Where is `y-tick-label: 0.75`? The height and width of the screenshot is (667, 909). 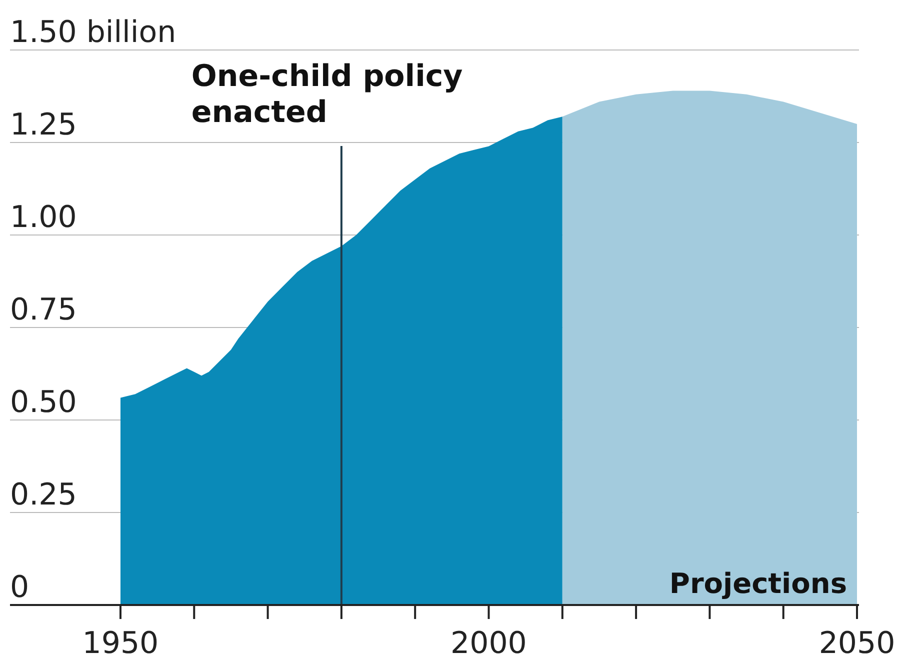
y-tick-label: 0.75 is located at coordinates (43, 310).